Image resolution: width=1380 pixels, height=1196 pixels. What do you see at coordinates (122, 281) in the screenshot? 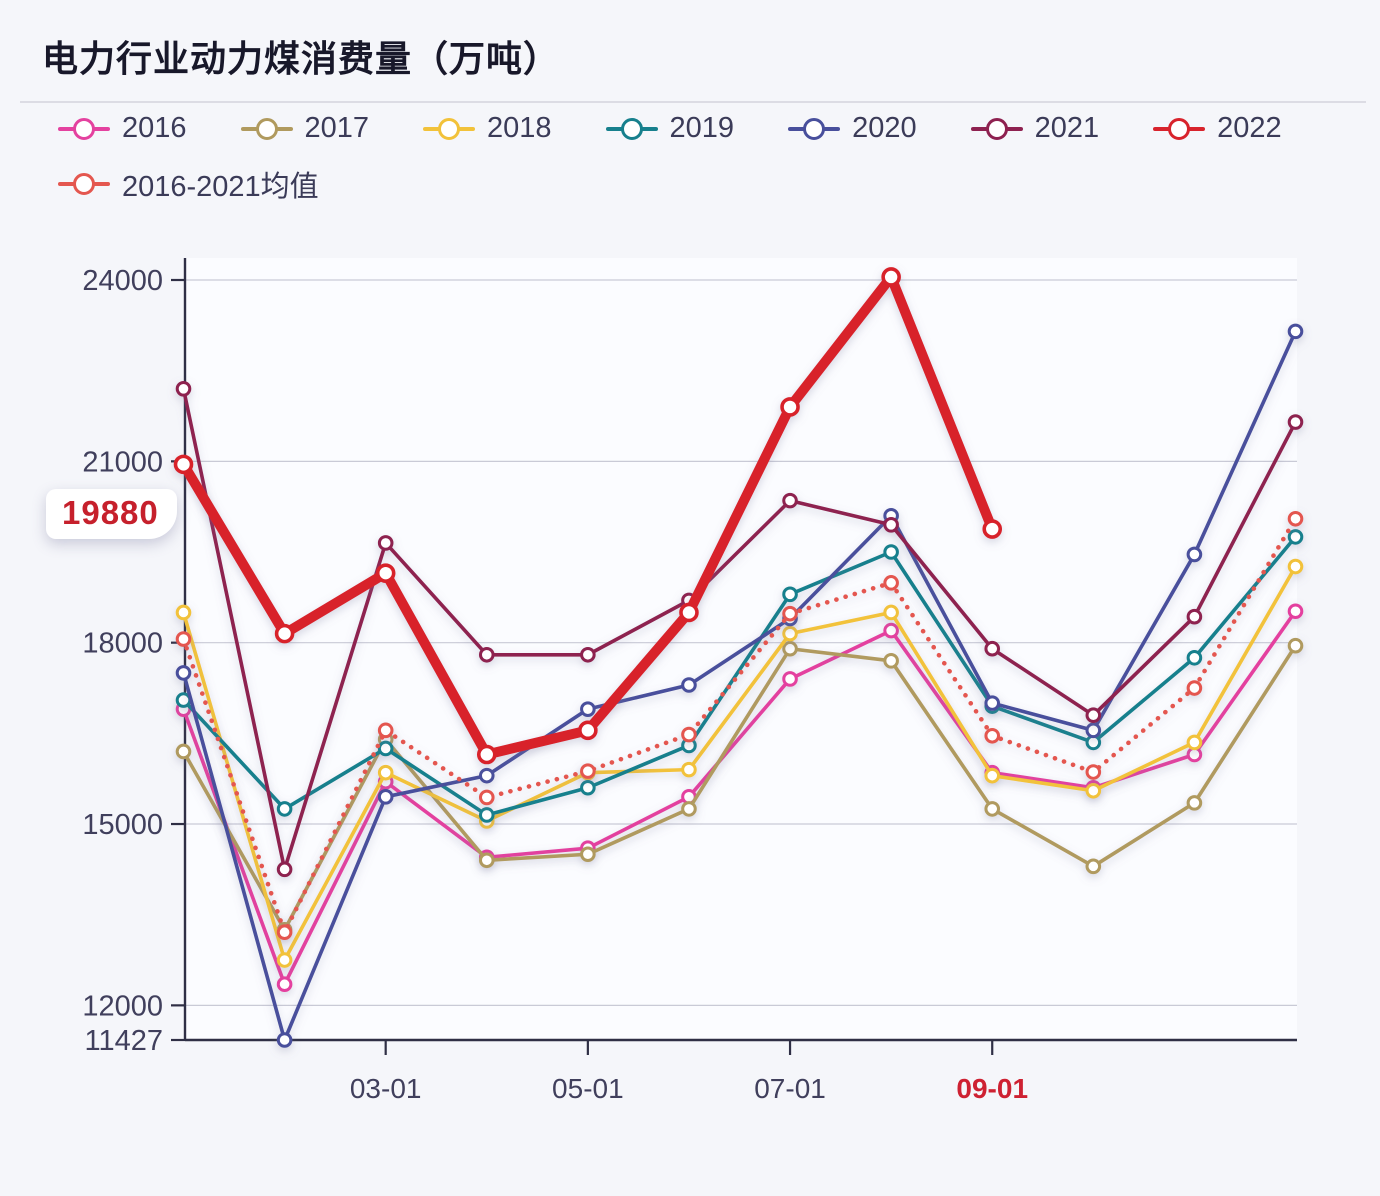
I see `y-axis-label: 24000` at bounding box center [122, 281].